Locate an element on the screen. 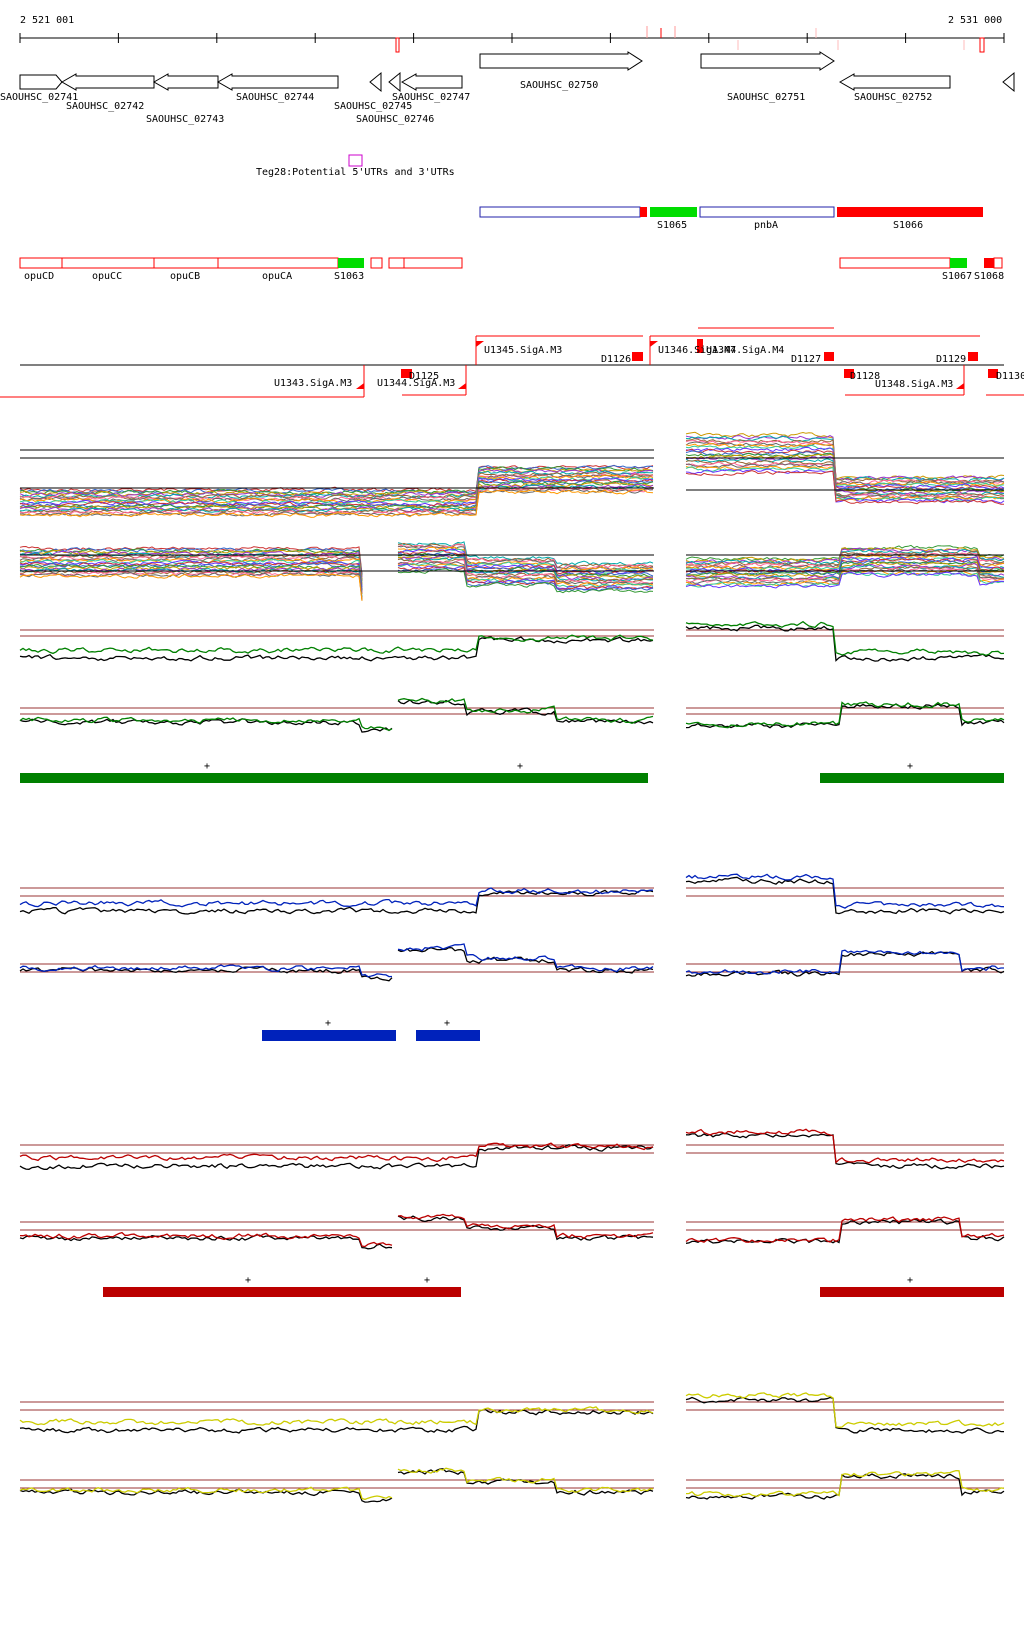  segment-label: S1063 is located at coordinates (349, 276).